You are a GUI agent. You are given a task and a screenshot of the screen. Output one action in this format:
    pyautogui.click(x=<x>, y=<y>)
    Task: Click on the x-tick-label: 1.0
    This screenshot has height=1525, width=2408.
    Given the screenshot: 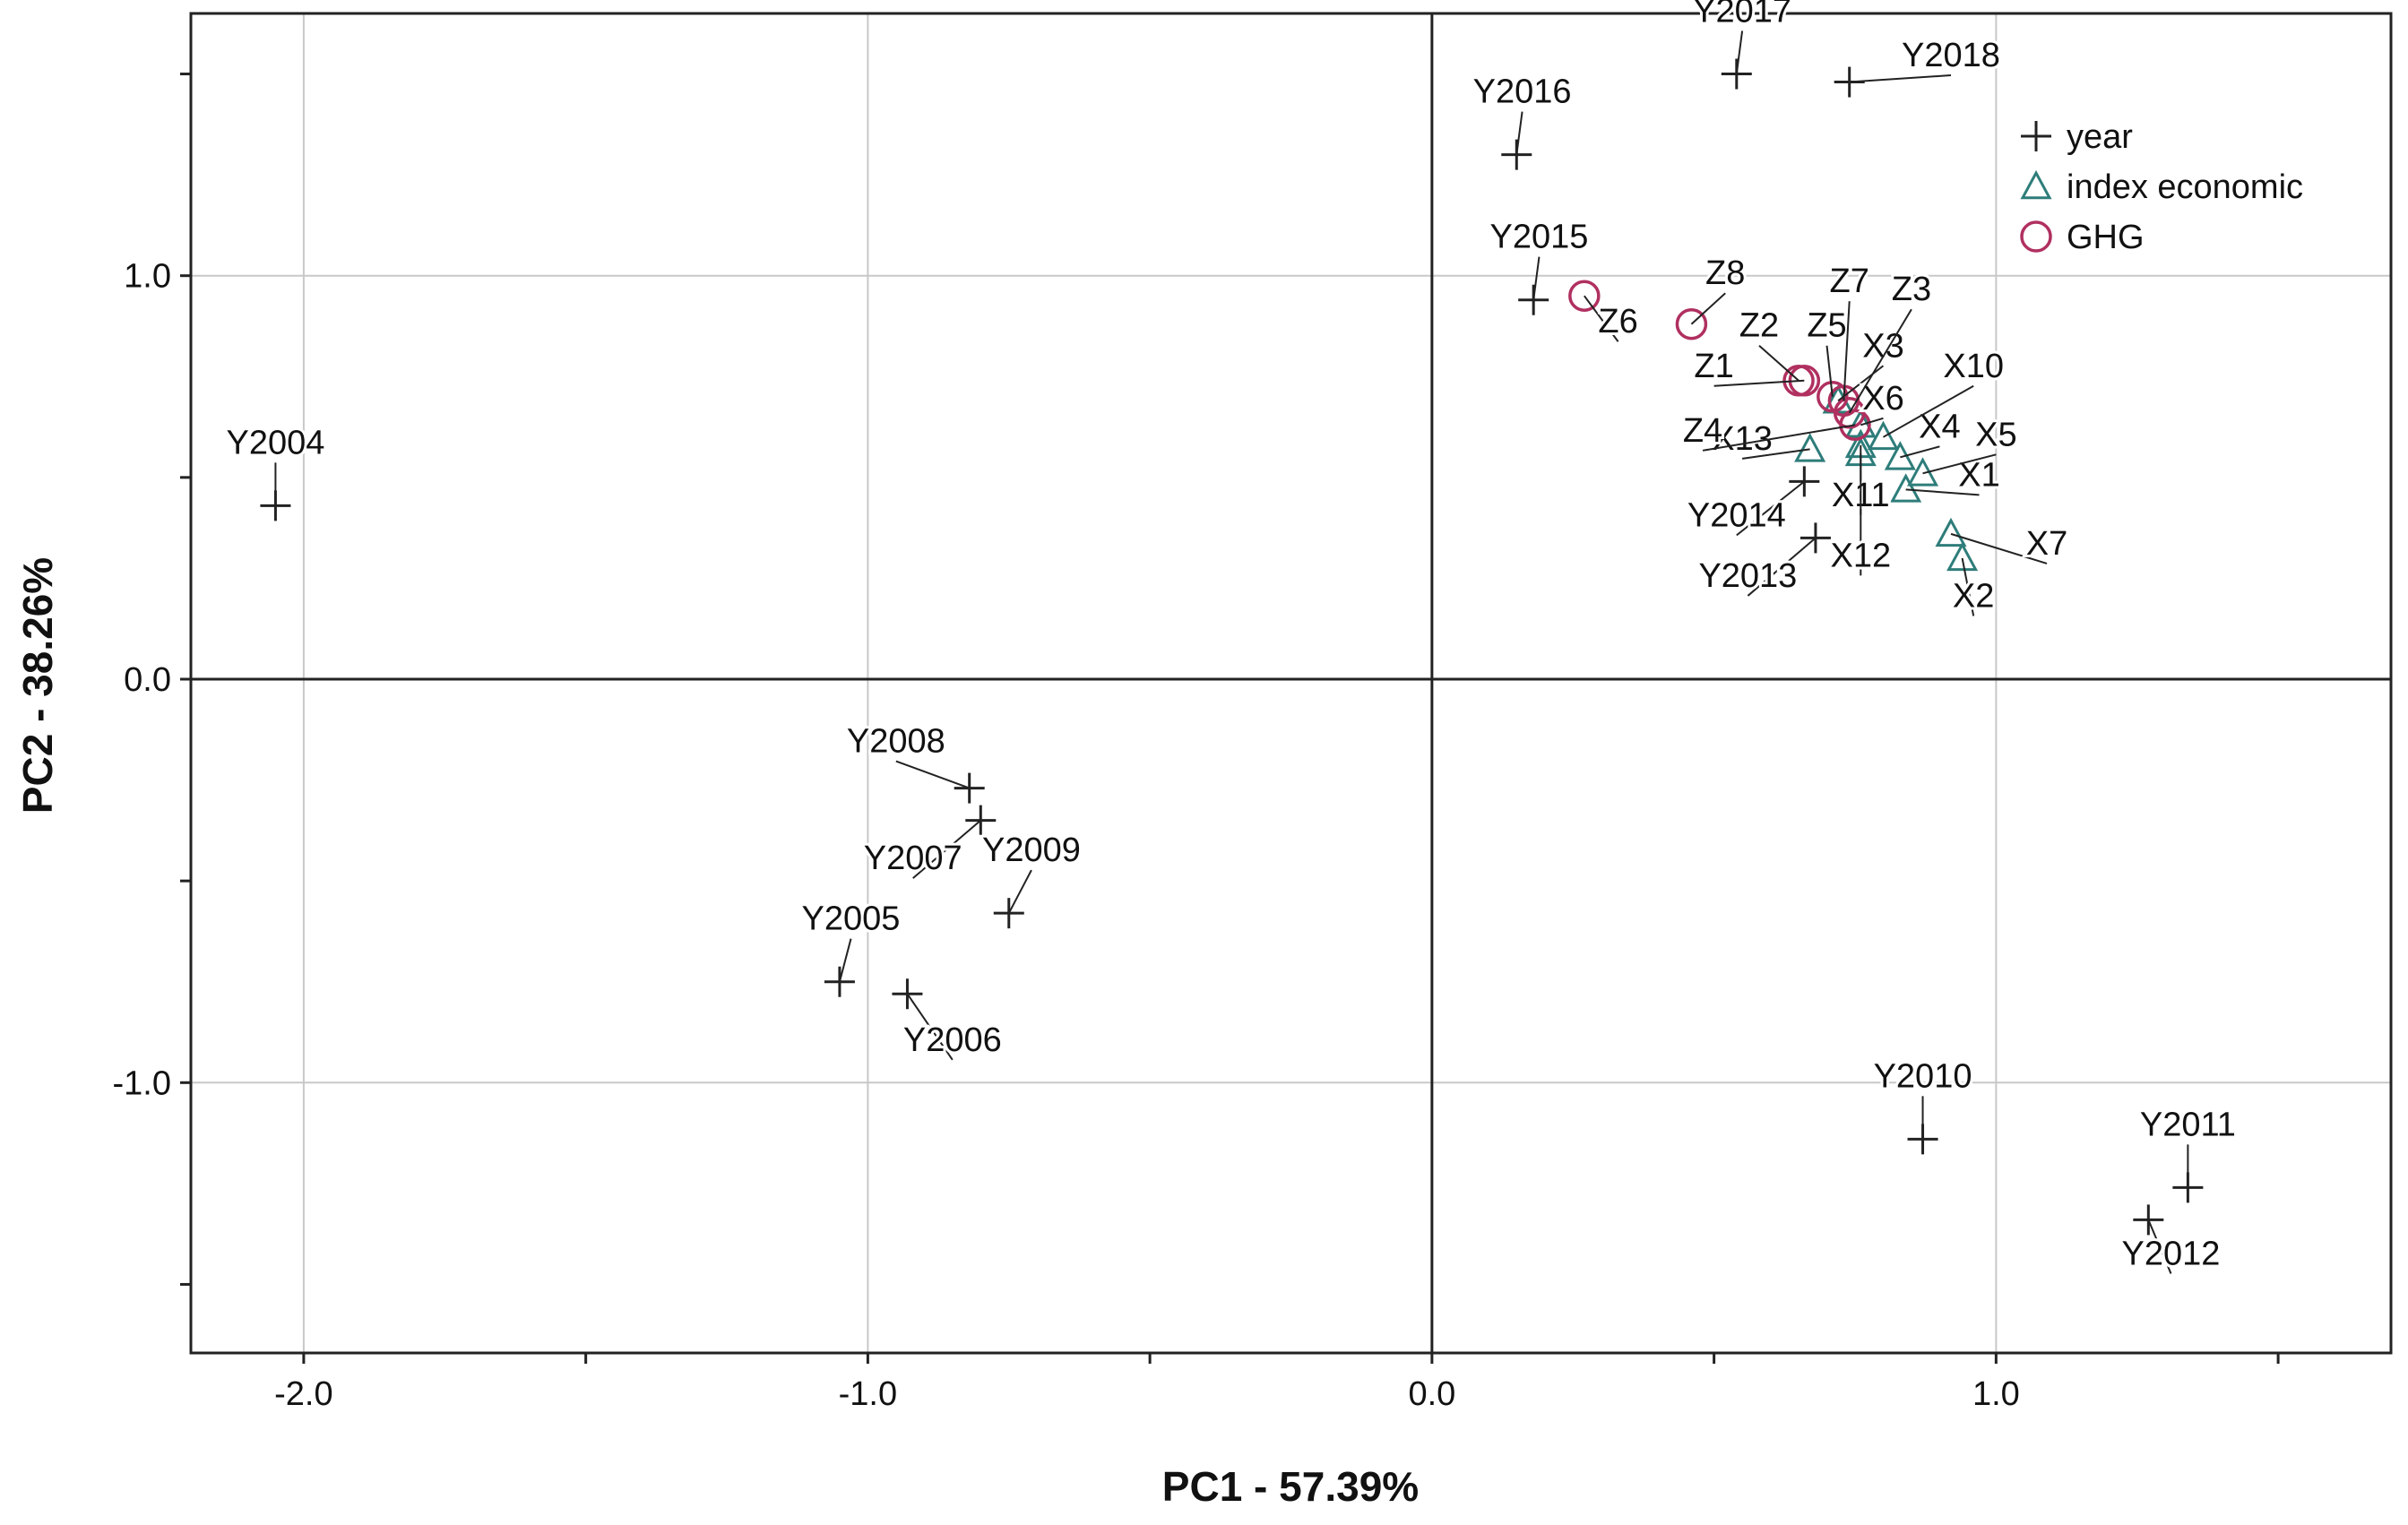 What is the action you would take?
    pyautogui.click(x=1996, y=1394)
    